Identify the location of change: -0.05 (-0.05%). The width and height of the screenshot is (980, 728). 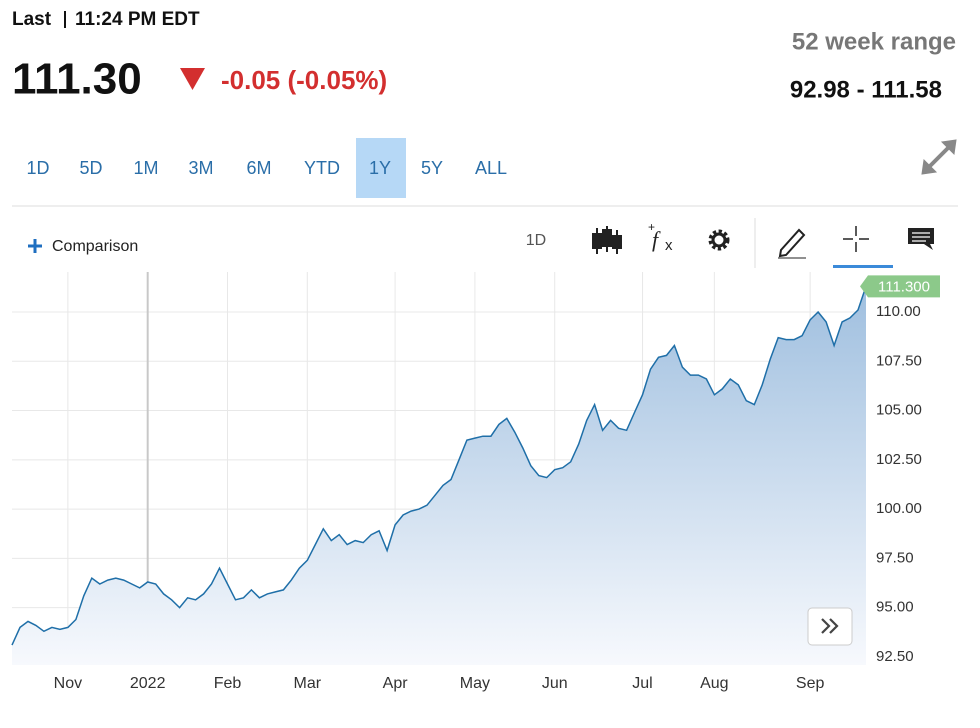
(304, 80).